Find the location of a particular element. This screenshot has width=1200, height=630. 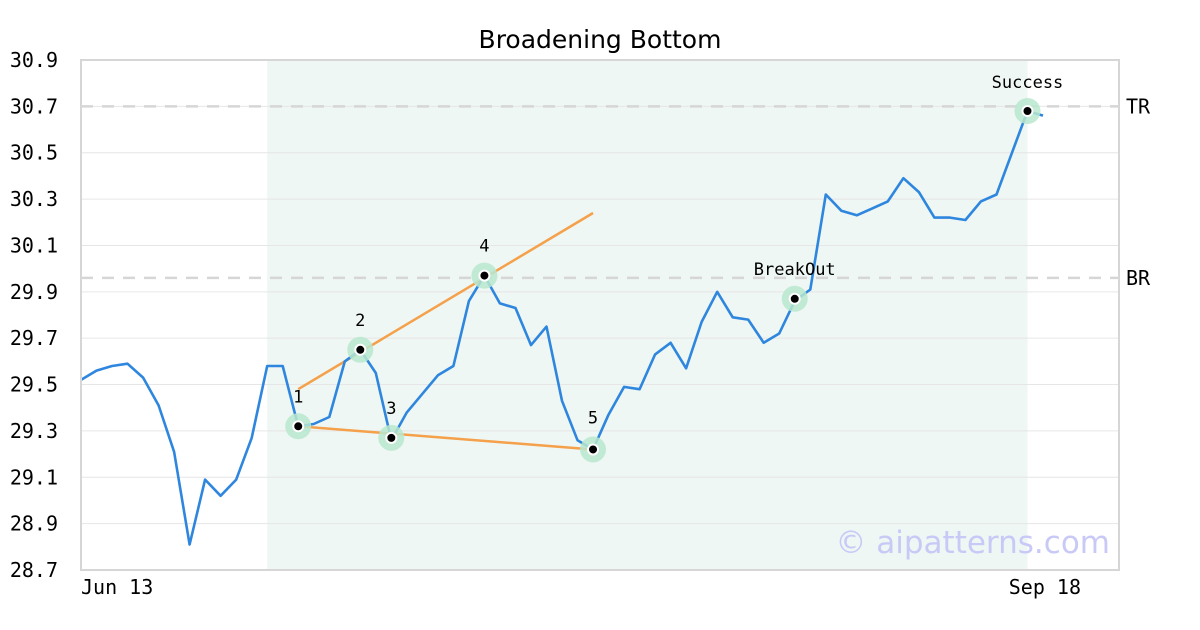

x-tick-label: Sep 18 is located at coordinates (1045, 587).